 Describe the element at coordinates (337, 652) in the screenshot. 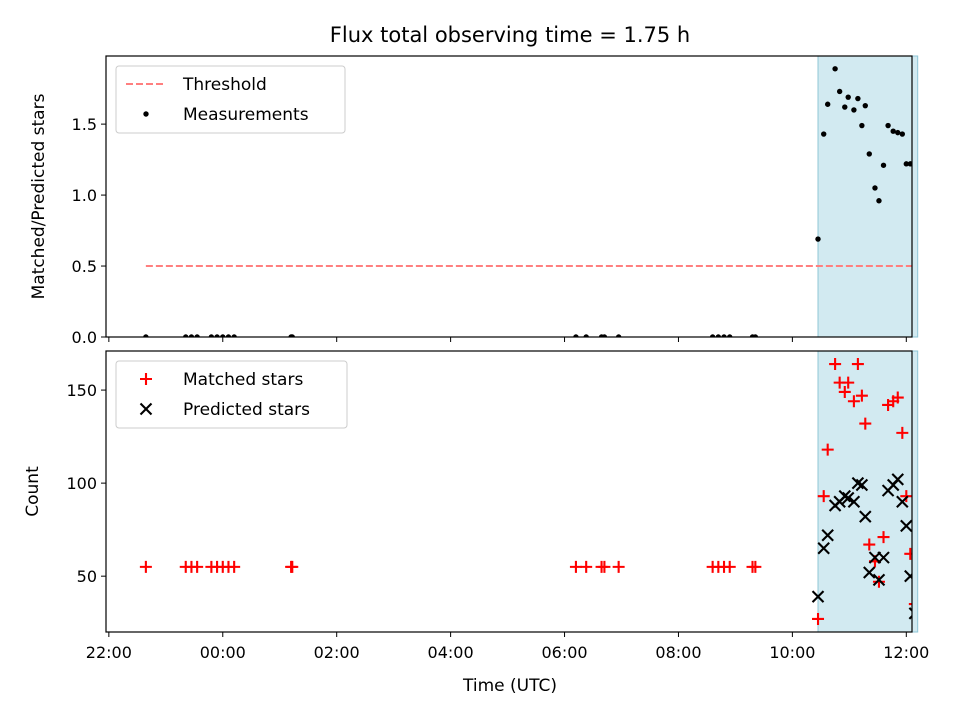

I see `x-tick-label: 02:00` at that location.